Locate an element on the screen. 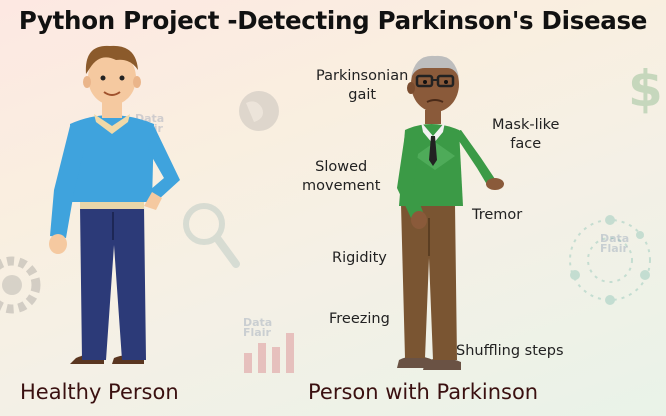 The height and width of the screenshot is (416, 666). symptom-shuffling-steps: Shuffling steps is located at coordinates (510, 351).